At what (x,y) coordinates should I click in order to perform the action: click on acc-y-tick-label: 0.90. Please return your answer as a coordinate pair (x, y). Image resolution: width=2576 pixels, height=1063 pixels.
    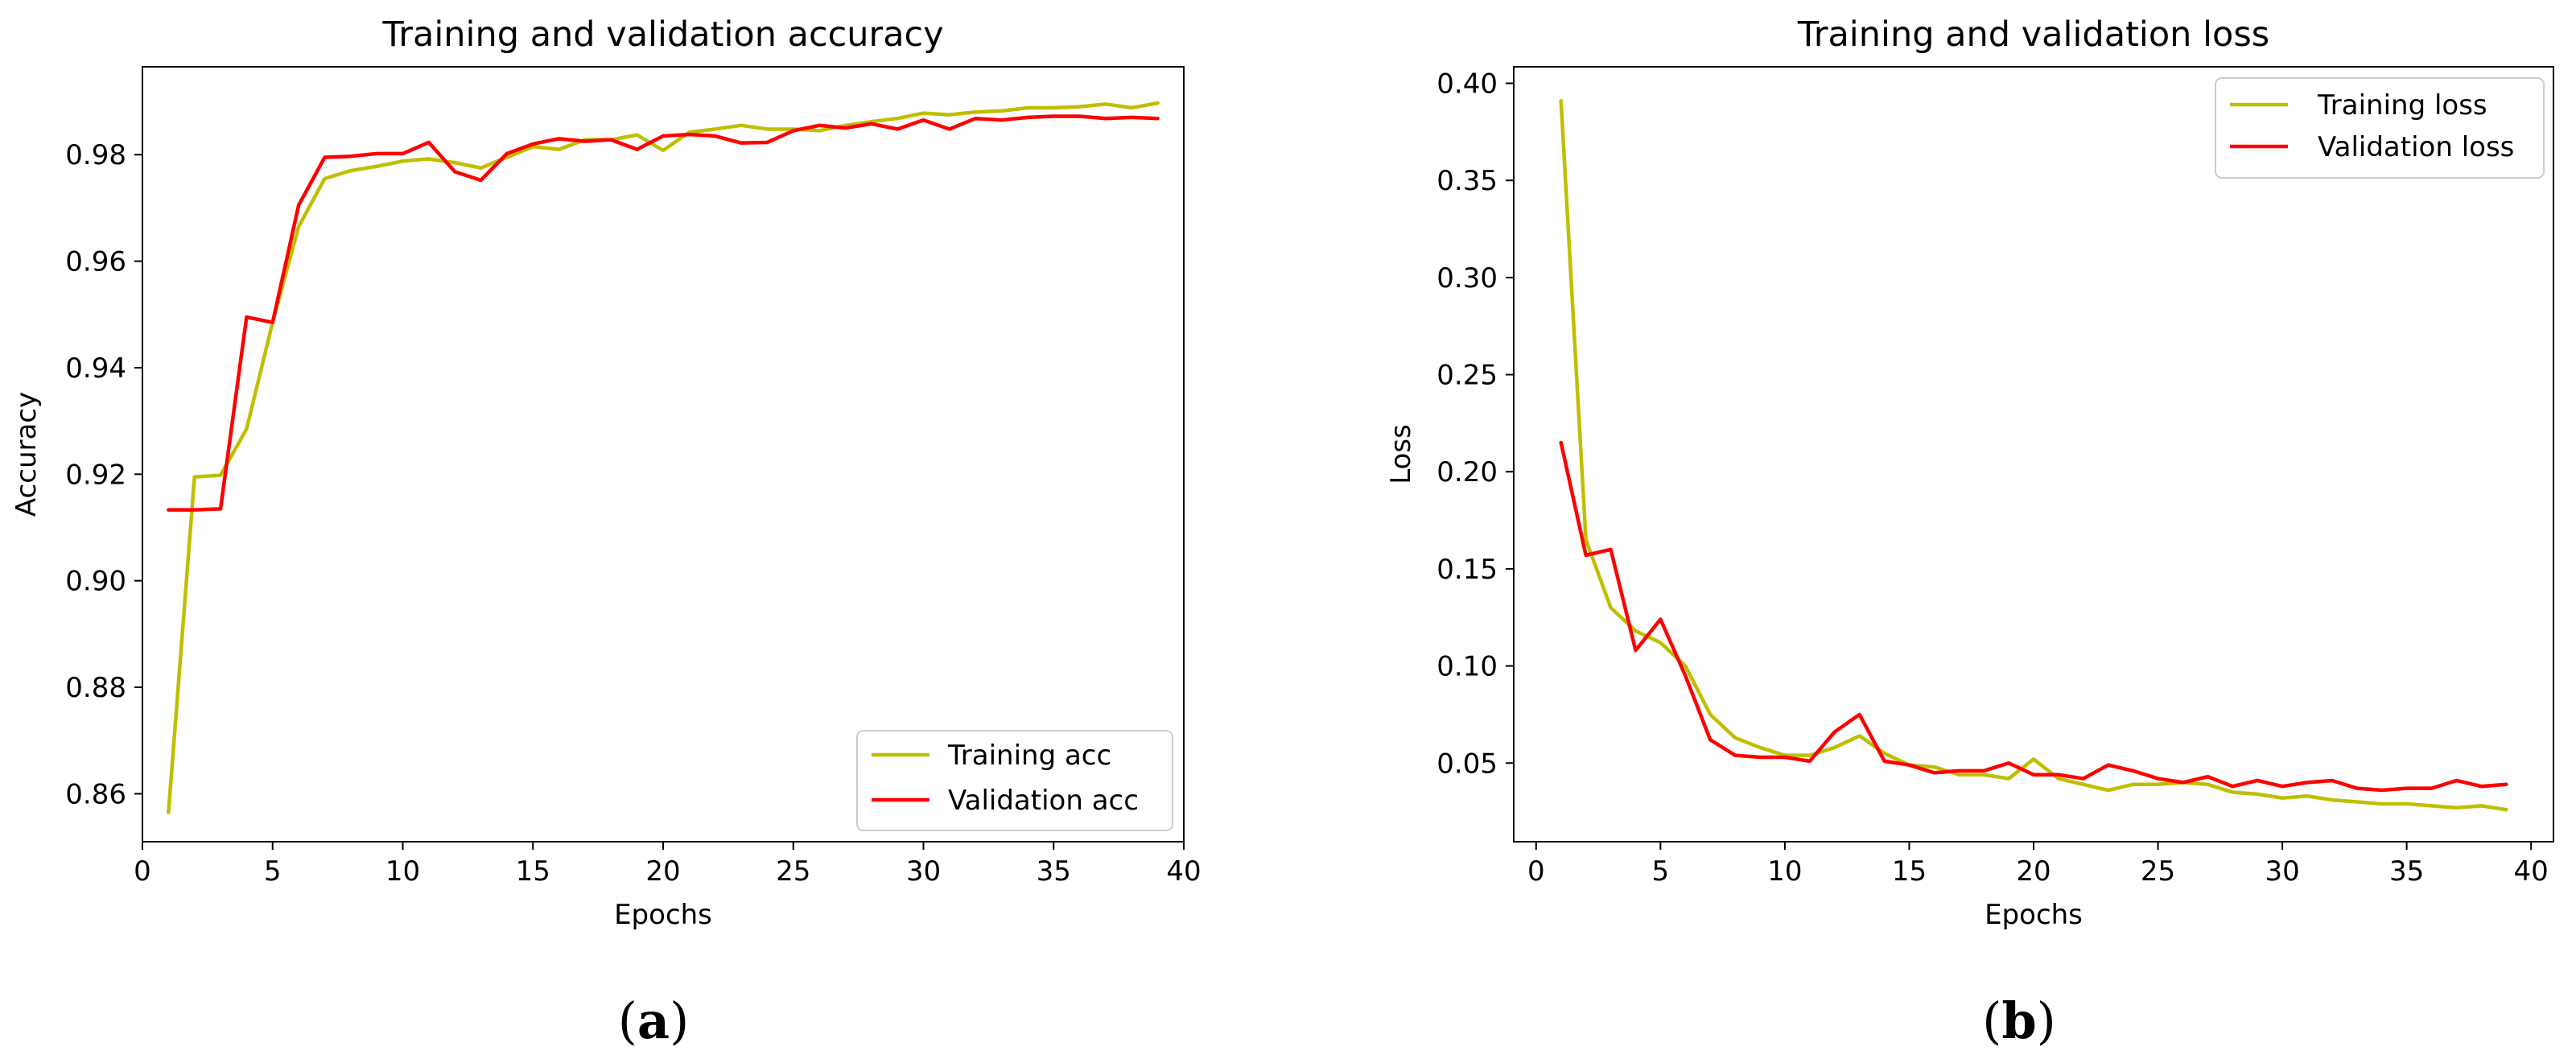
    Looking at the image, I should click on (95, 582).